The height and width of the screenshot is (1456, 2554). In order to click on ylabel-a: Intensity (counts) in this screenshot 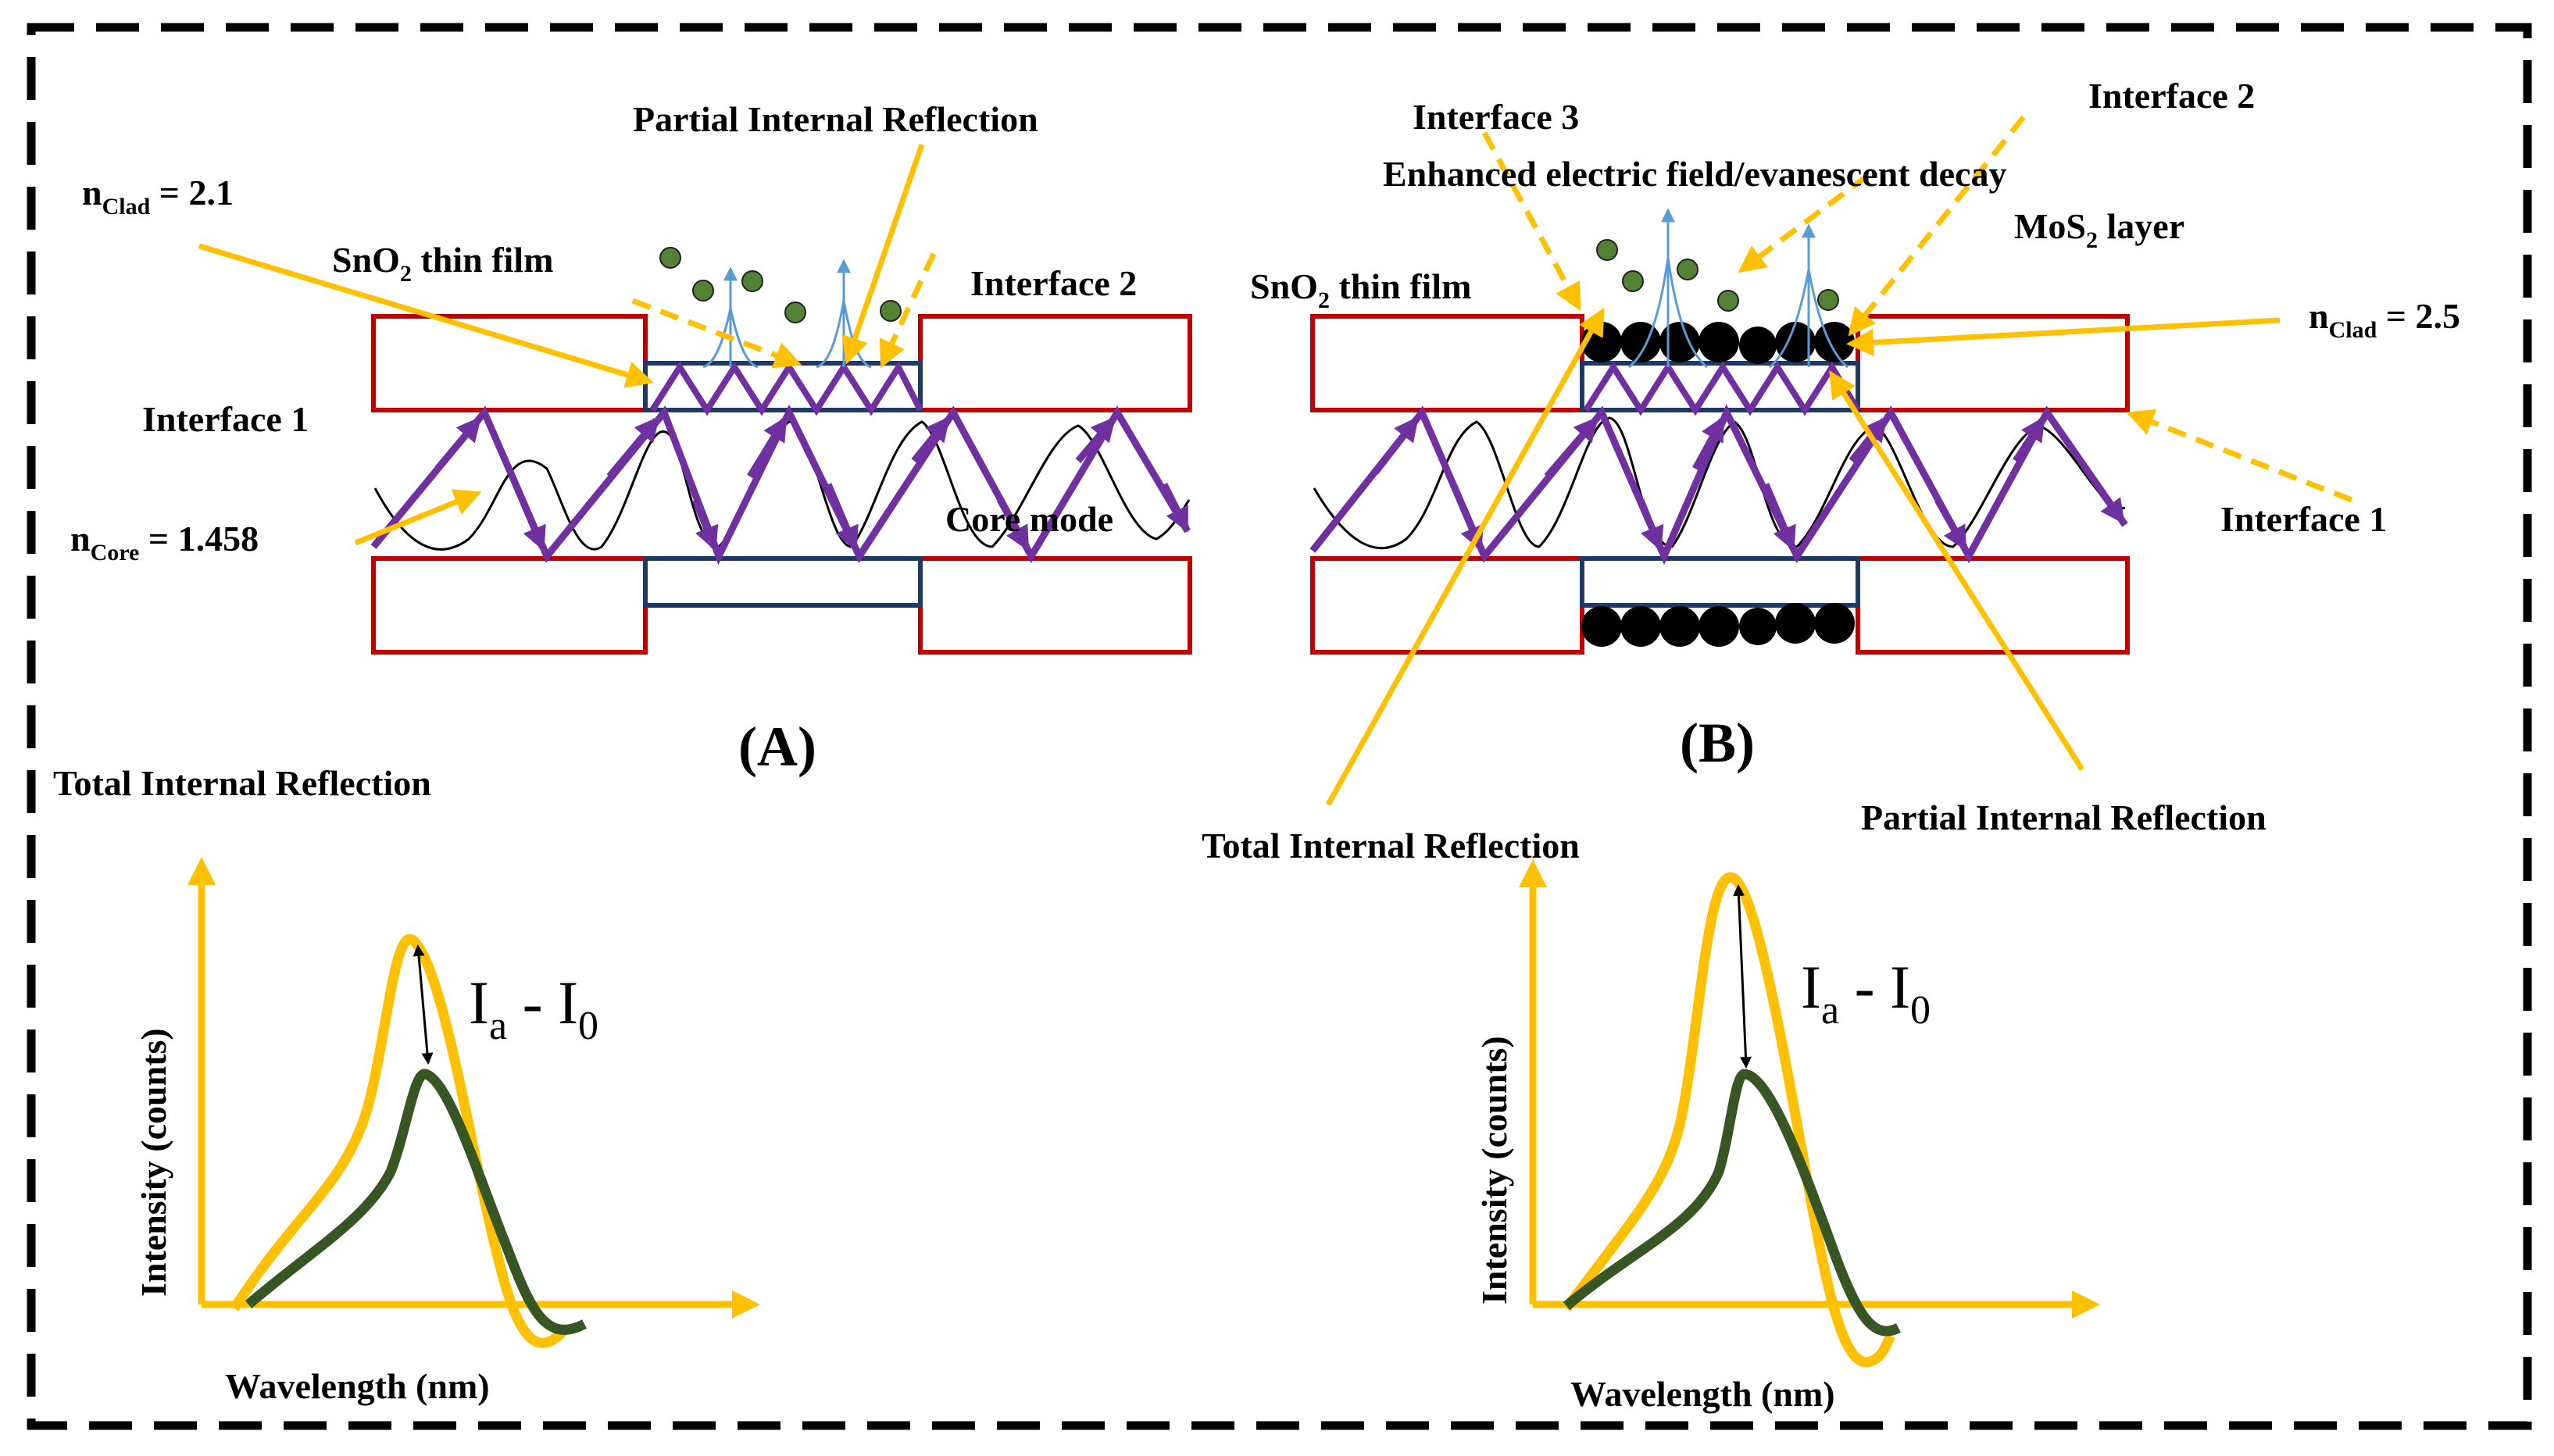, I will do `click(153, 1162)`.